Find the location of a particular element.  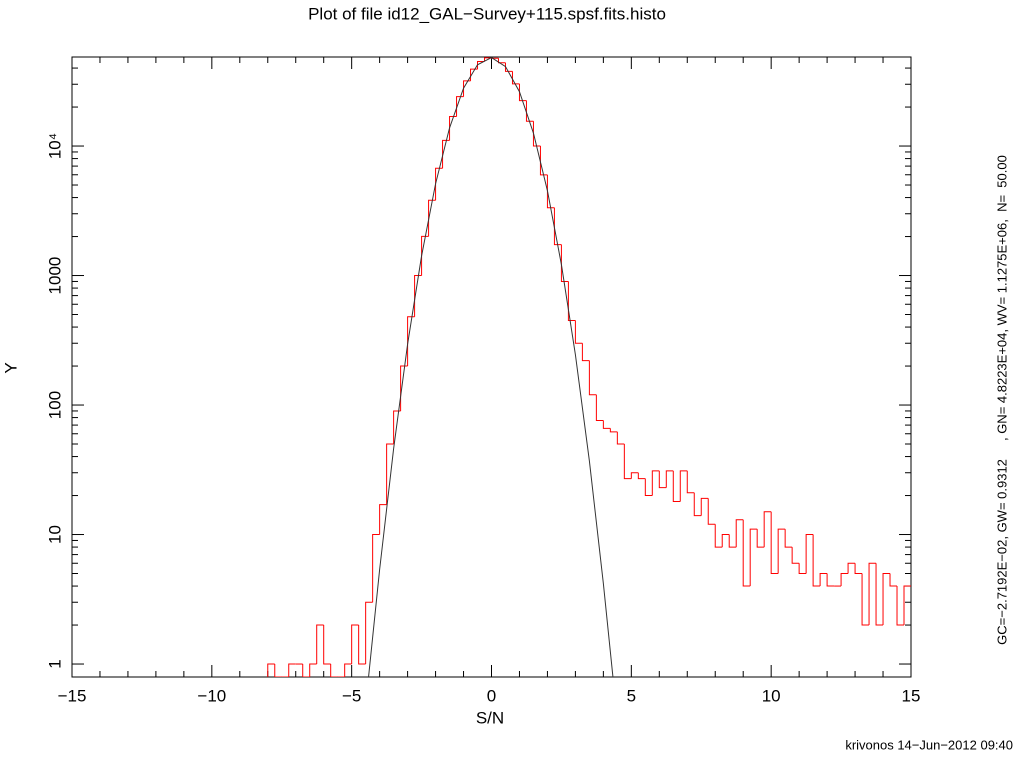

y-tick-label: 100 is located at coordinates (54, 405).